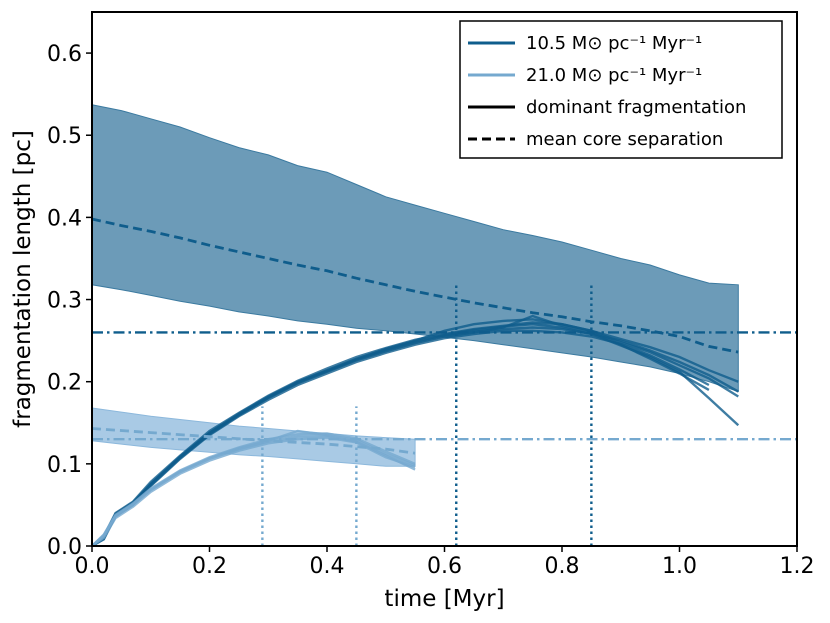 The height and width of the screenshot is (623, 830). What do you see at coordinates (64, 54) in the screenshot?
I see `y-tick-label: 0.6` at bounding box center [64, 54].